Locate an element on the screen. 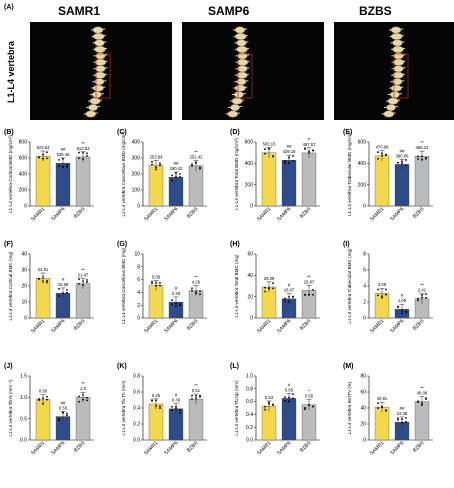 This screenshot has height=488, width=454. value-label: 48.08 is located at coordinates (422, 392).